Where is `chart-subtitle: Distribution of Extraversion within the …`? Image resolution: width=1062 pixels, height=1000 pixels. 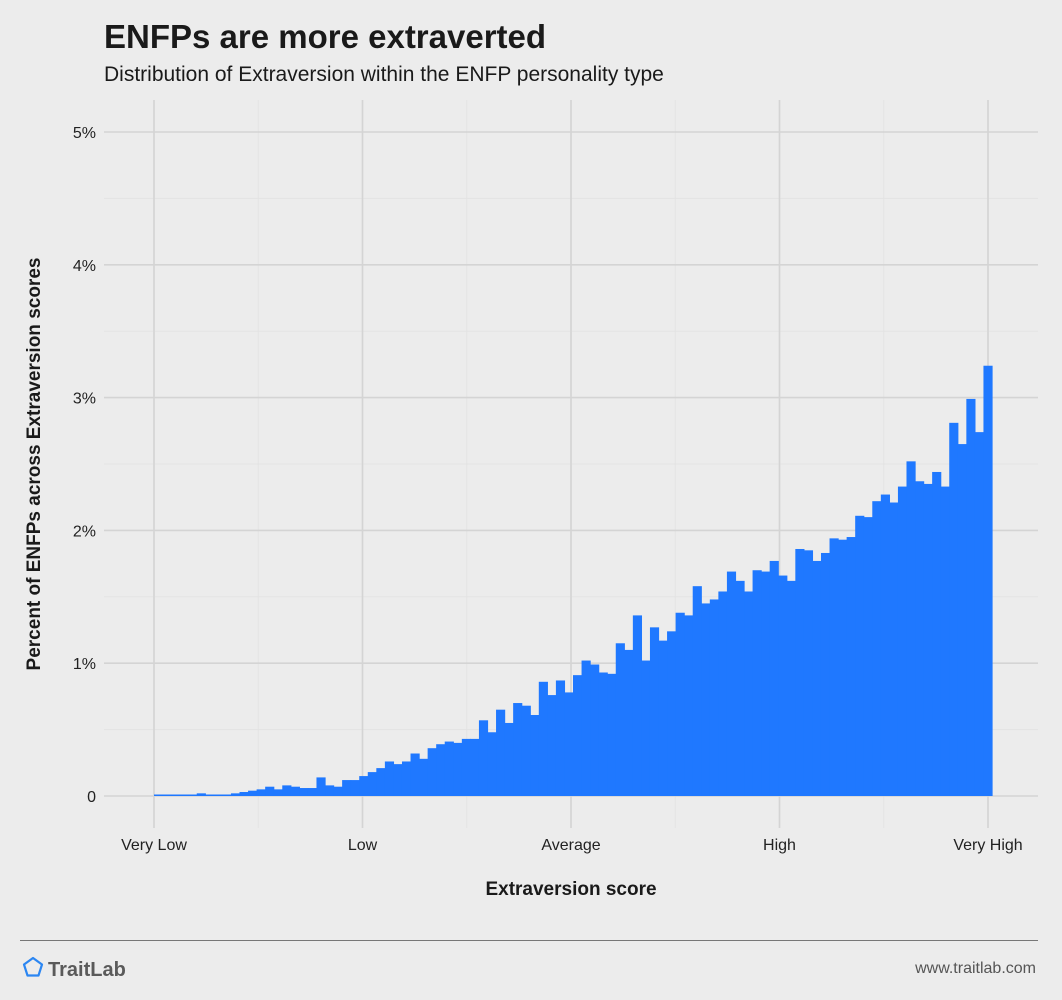 chart-subtitle: Distribution of Extraversion within the … is located at coordinates (384, 74).